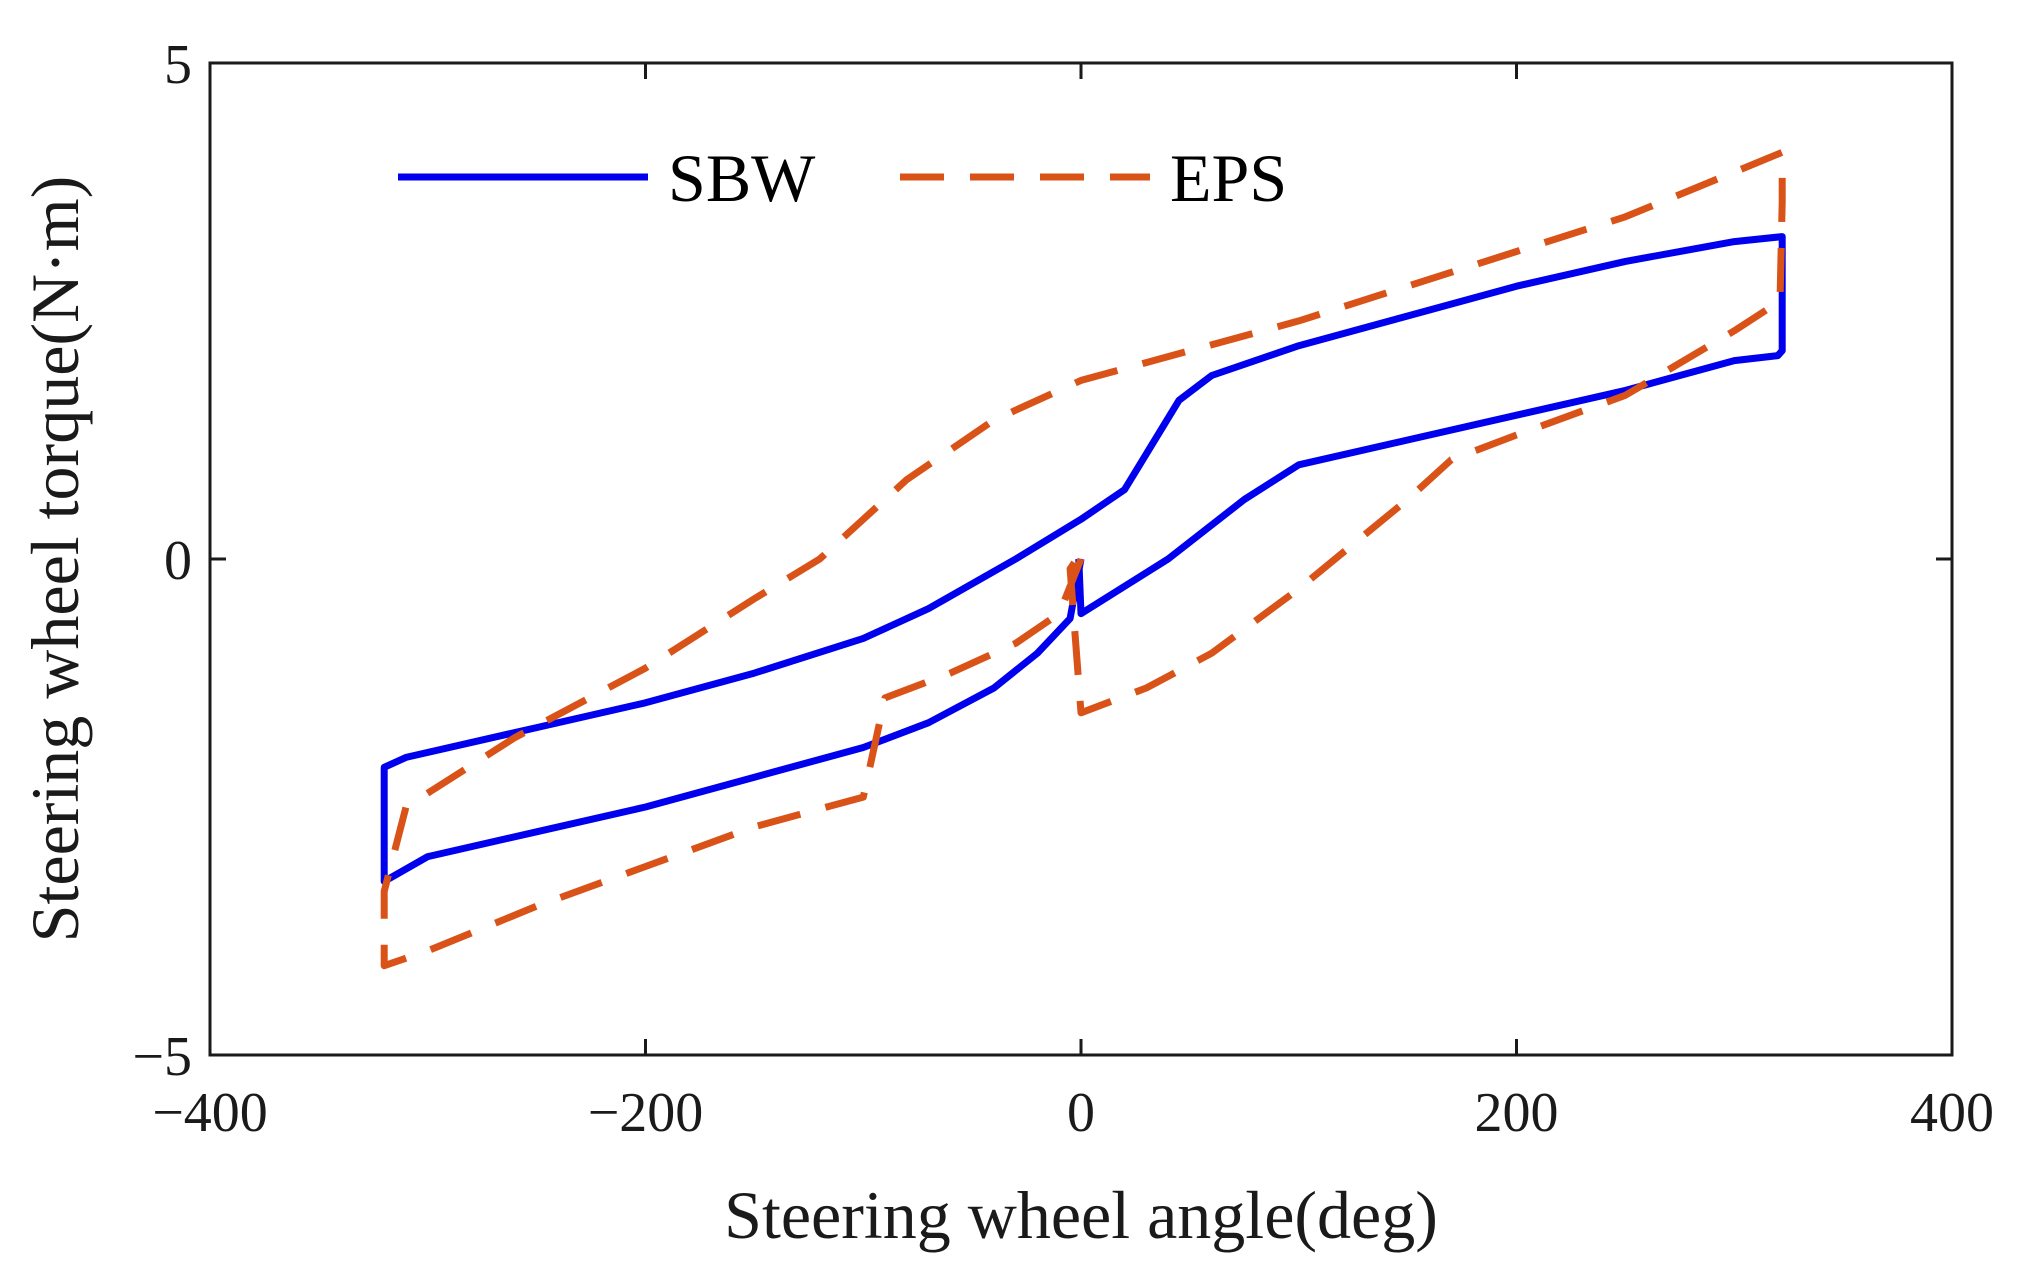  I want to click on x-tick-label: −200, so click(646, 1113).